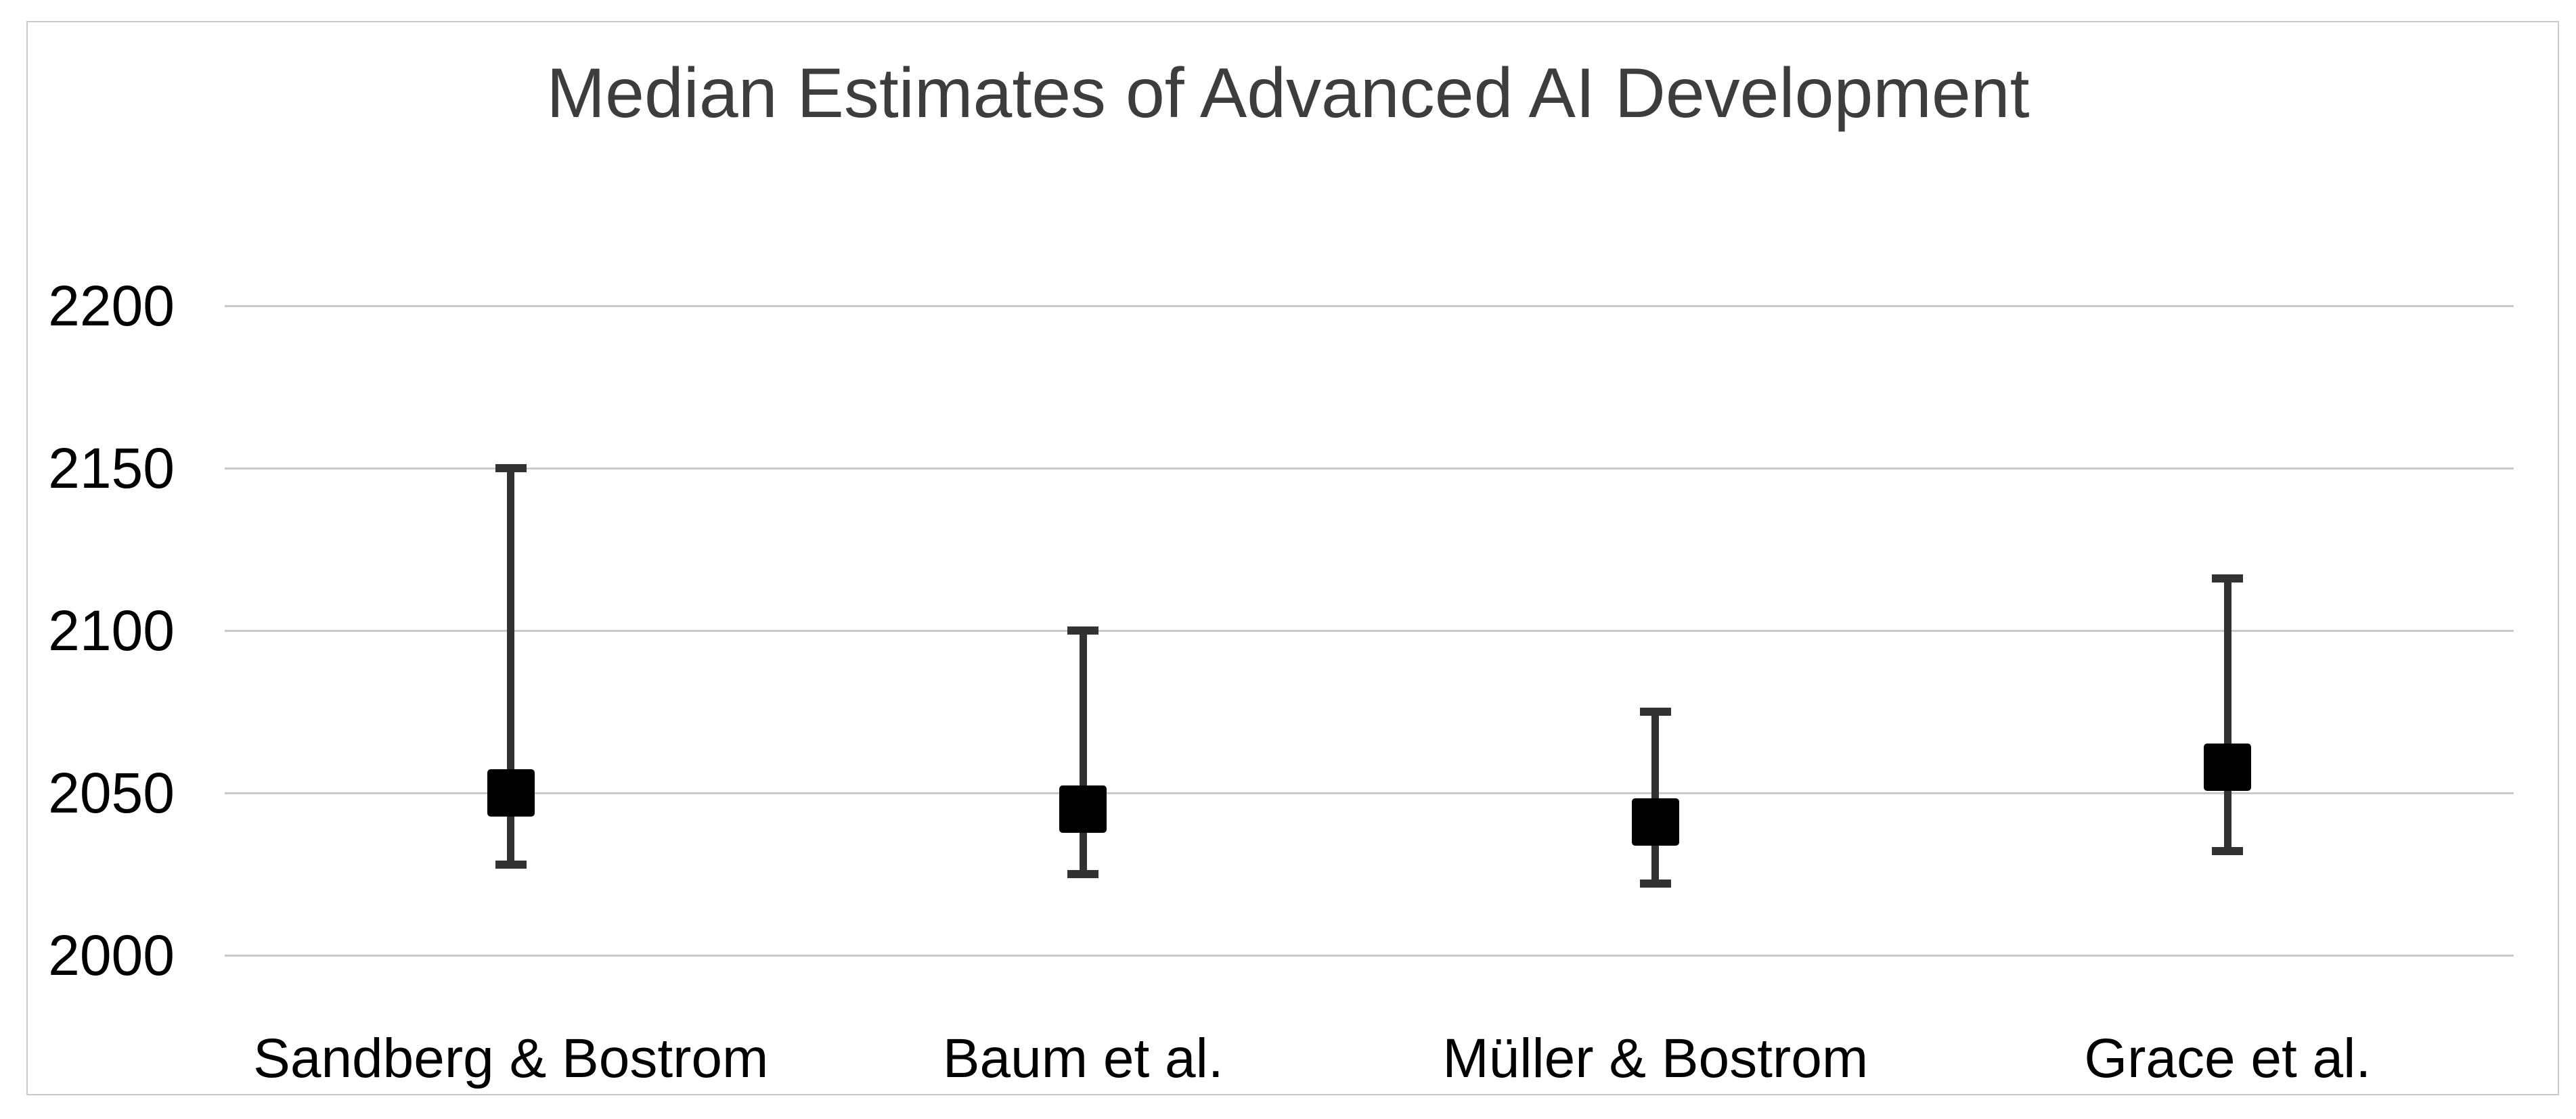  What do you see at coordinates (111, 630) in the screenshot?
I see `y-axis-tick-label: 2100` at bounding box center [111, 630].